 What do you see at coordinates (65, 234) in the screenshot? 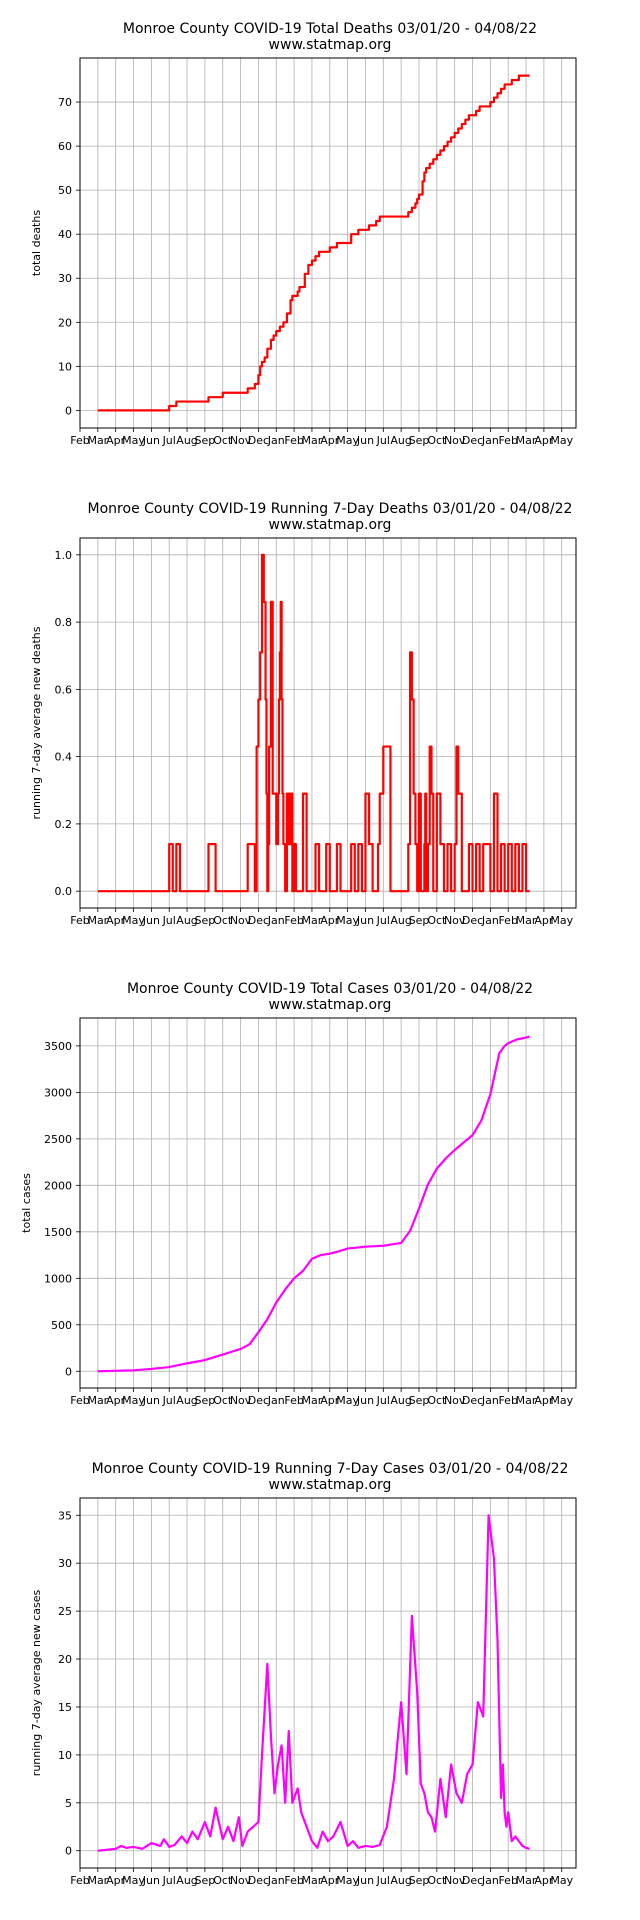
I see `total-deaths-ytick-label: 40` at bounding box center [65, 234].